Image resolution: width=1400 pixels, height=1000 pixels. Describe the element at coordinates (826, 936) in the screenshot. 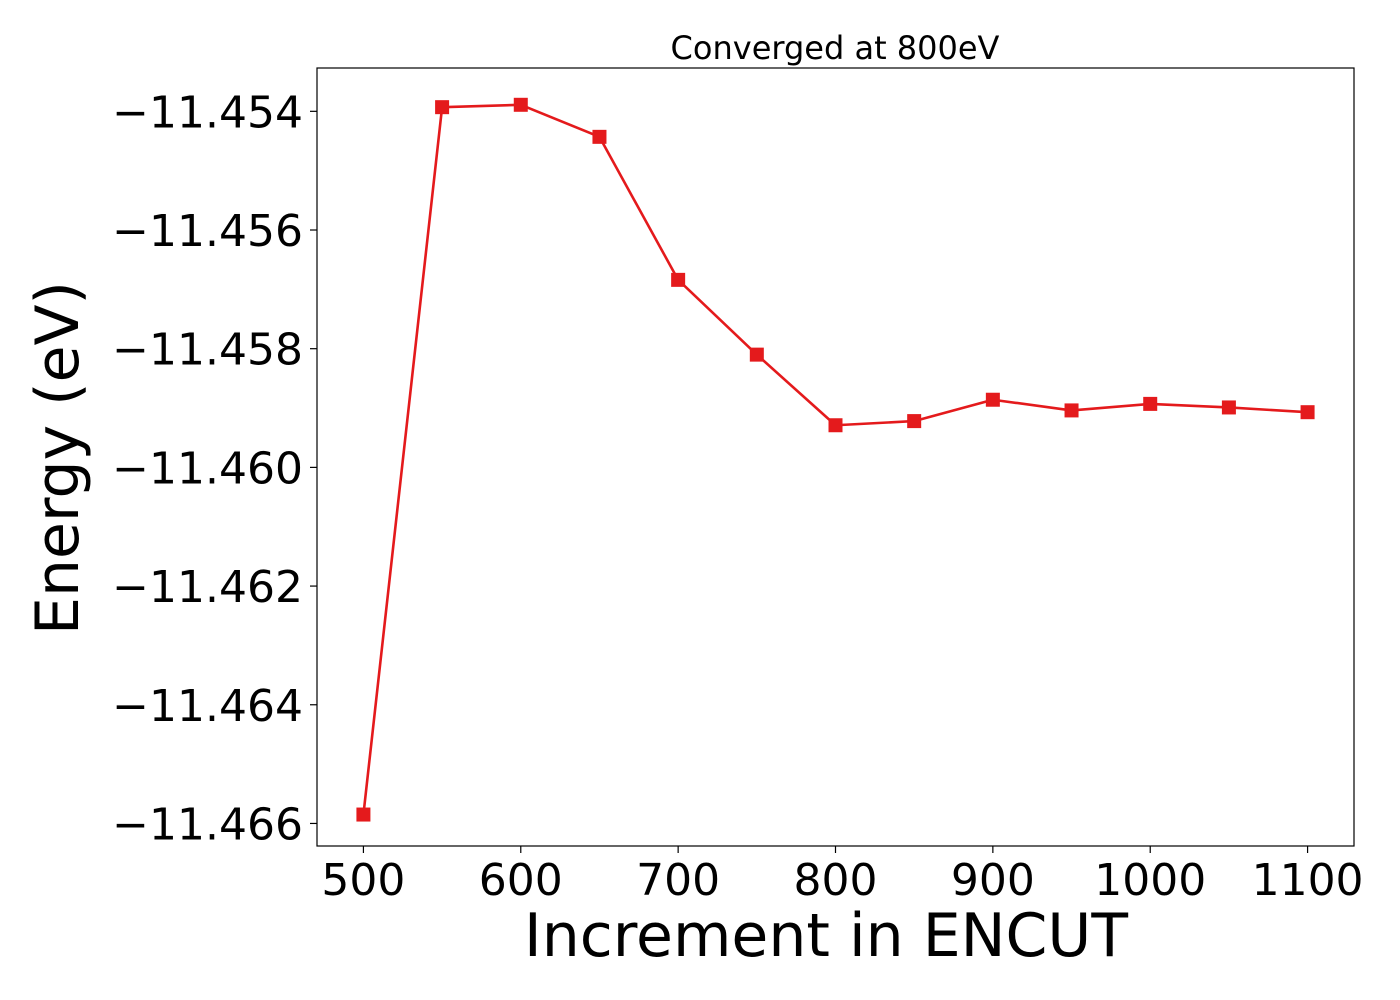

I see `x-axis-label: Increment in ENCUT` at that location.